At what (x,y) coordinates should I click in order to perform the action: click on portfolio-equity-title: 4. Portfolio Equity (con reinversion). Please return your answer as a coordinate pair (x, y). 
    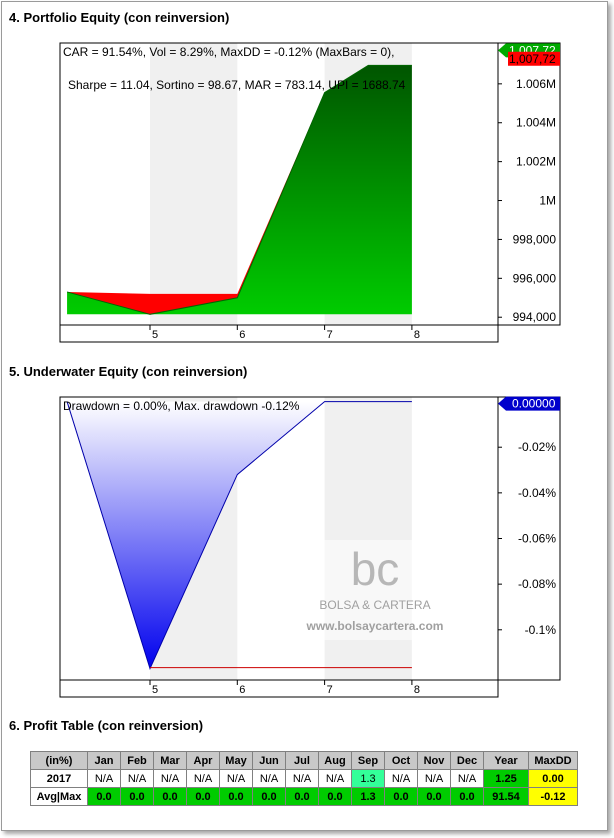
    Looking at the image, I should click on (119, 17).